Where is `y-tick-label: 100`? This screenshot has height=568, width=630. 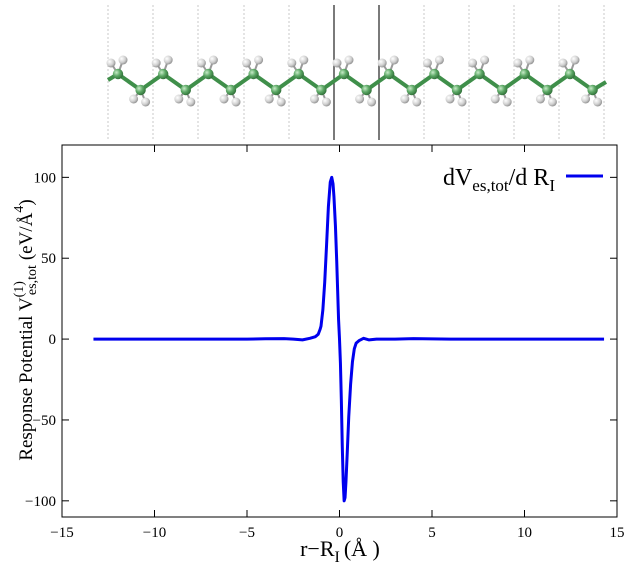
y-tick-label: 100 is located at coordinates (45, 178).